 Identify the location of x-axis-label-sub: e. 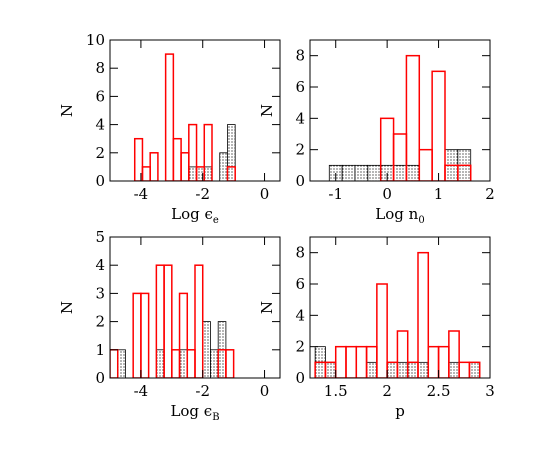
(216, 220).